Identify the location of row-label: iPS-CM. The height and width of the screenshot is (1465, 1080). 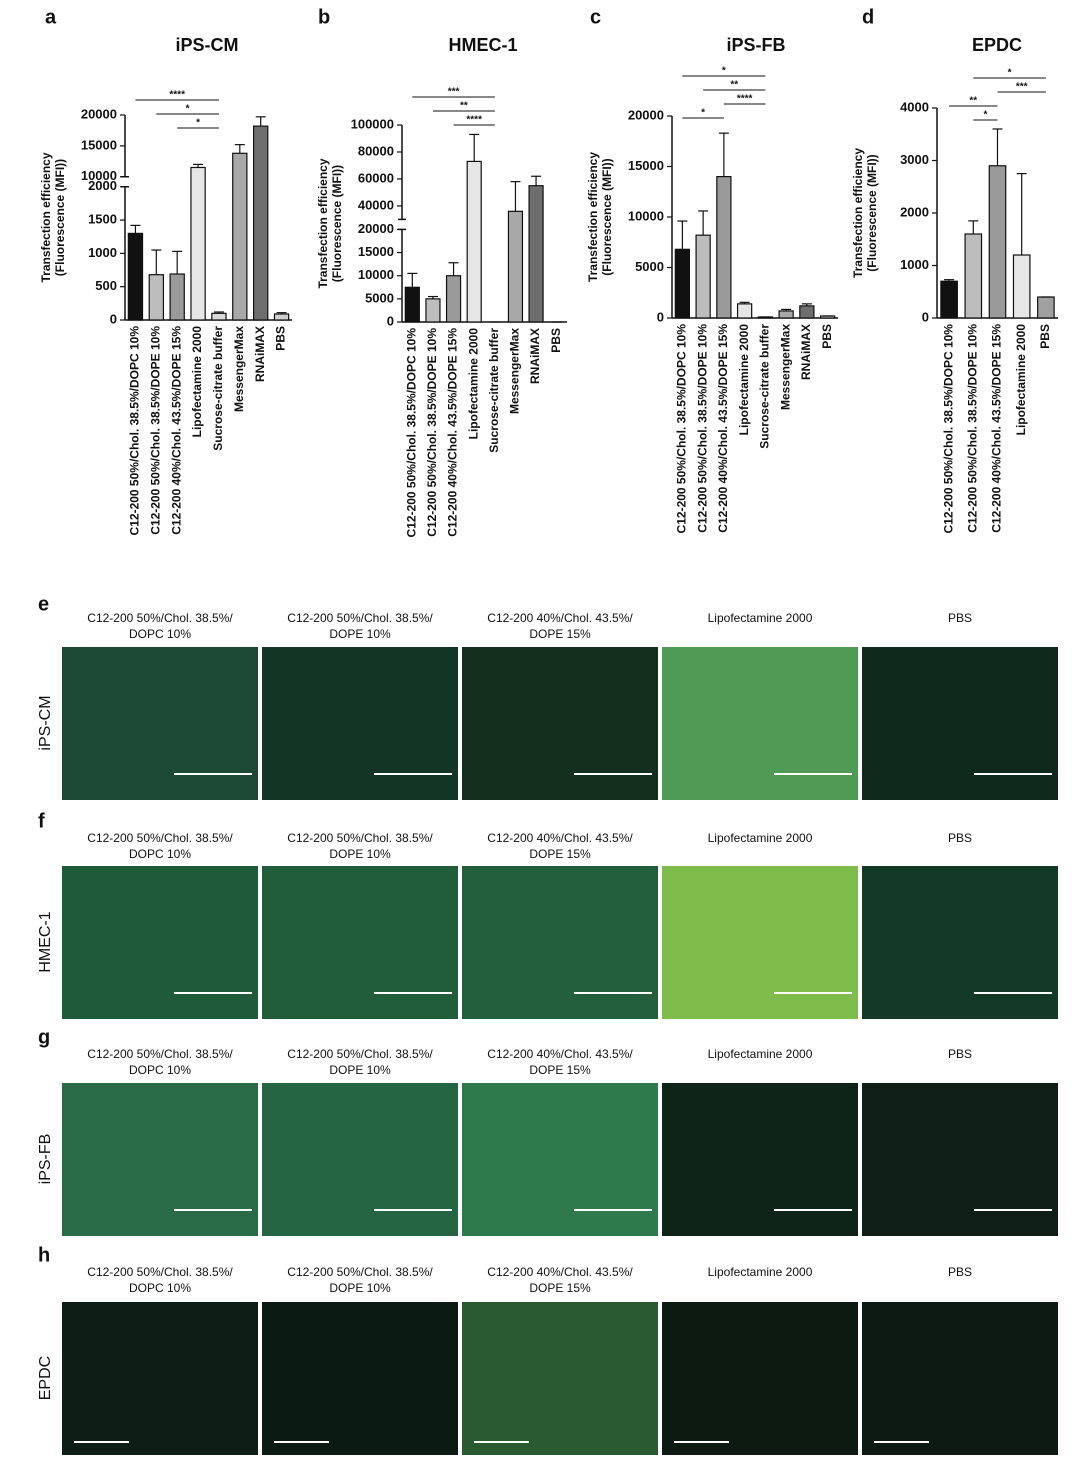
(45, 722).